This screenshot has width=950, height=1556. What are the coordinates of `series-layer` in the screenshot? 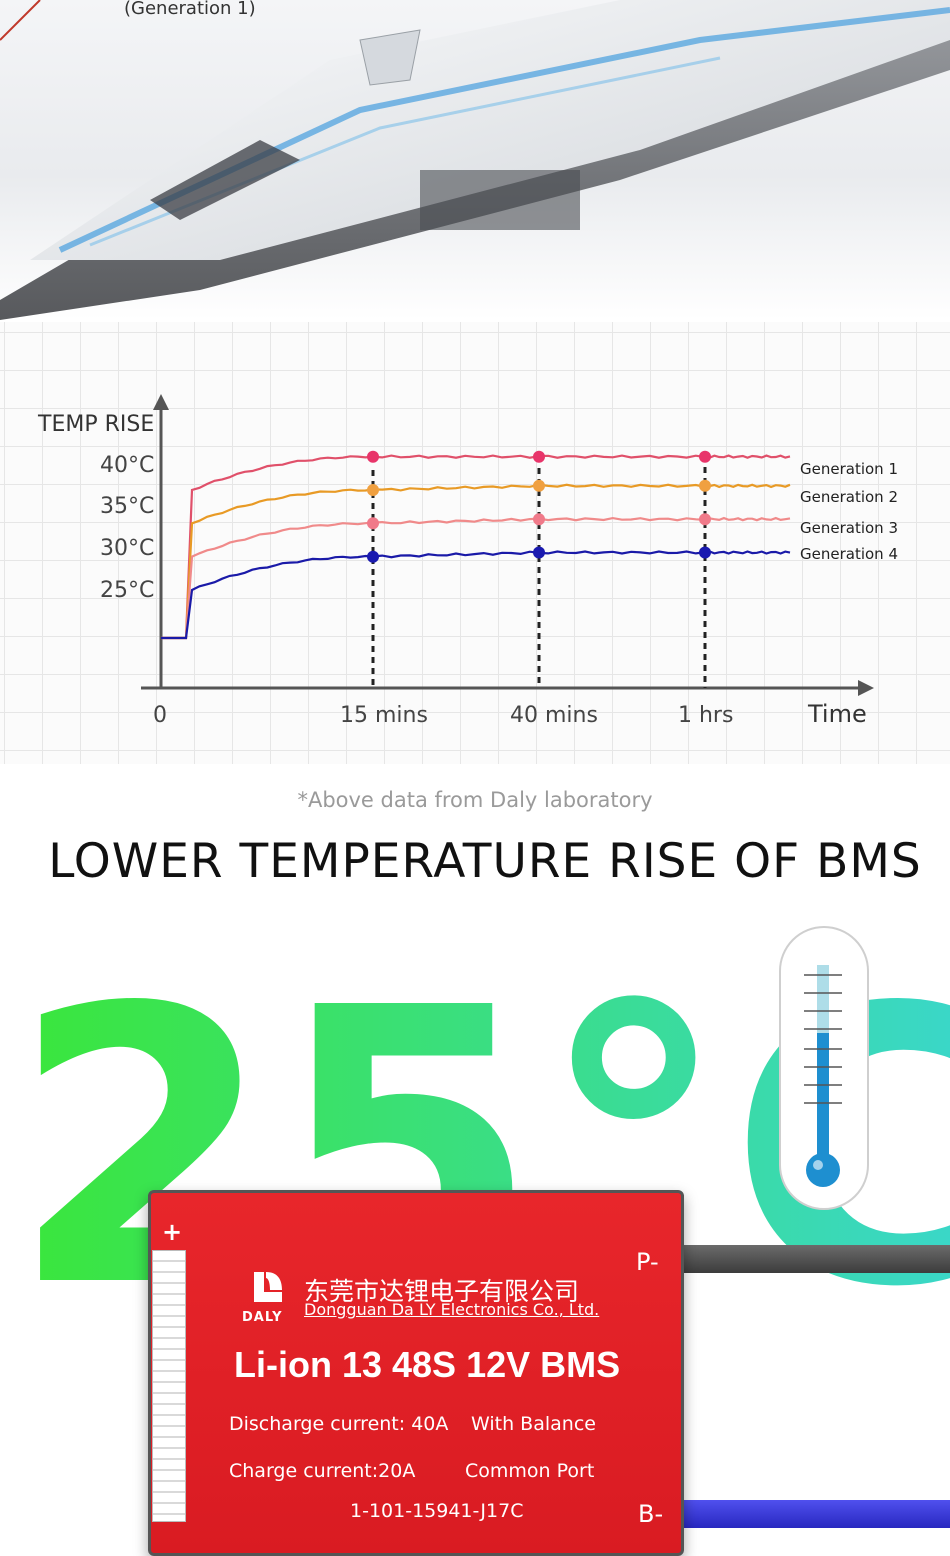 It's located at (476, 545).